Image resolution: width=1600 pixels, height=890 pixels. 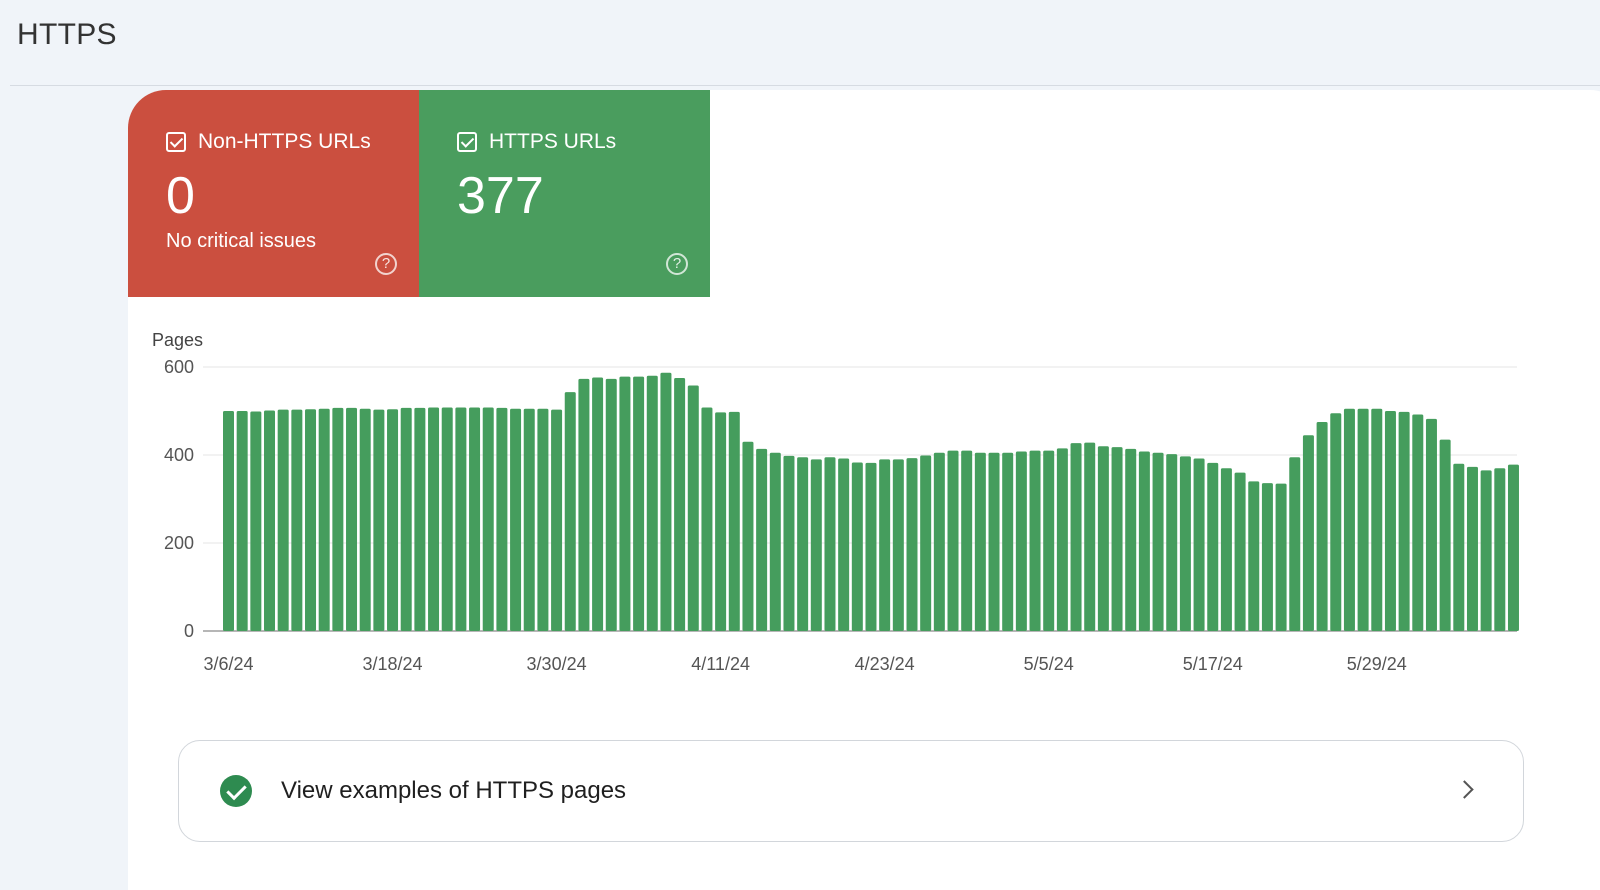 I want to click on view-examples-row: View examples of HTTPS pages, so click(x=851, y=791).